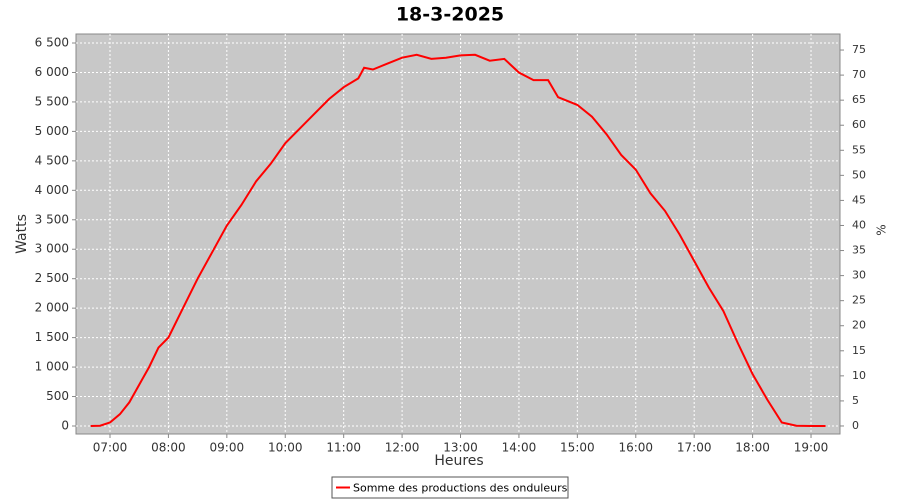 The height and width of the screenshot is (504, 900). What do you see at coordinates (859, 275) in the screenshot?
I see `y2-tick-label: 30` at bounding box center [859, 275].